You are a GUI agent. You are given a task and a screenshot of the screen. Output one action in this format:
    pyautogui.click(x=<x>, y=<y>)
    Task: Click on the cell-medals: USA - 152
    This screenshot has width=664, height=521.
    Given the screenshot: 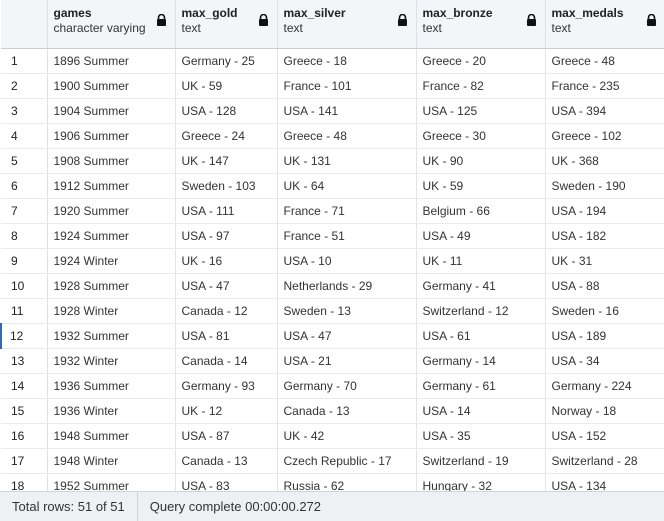 What is the action you would take?
    pyautogui.click(x=604, y=436)
    